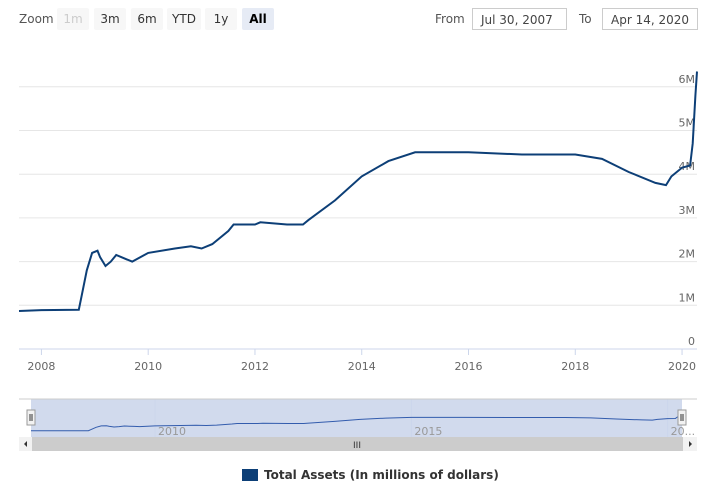  Describe the element at coordinates (687, 210) in the screenshot. I see `y-tick-label: 3M` at that location.